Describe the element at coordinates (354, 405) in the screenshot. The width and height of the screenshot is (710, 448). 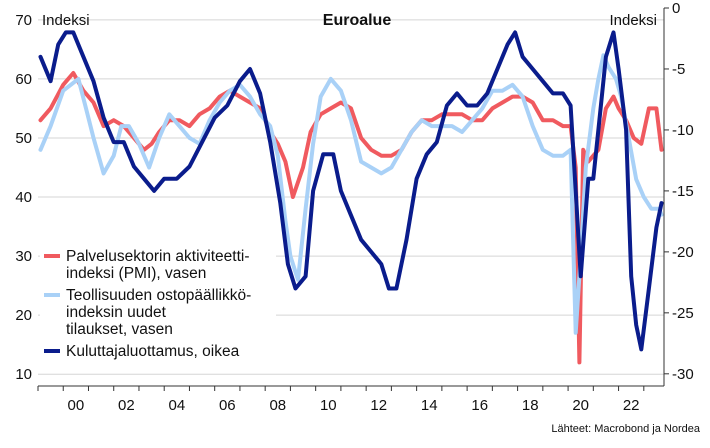
I see `x-tick-labels: 00 02 04 06 08 10 12 14 16 18 20 22` at that location.